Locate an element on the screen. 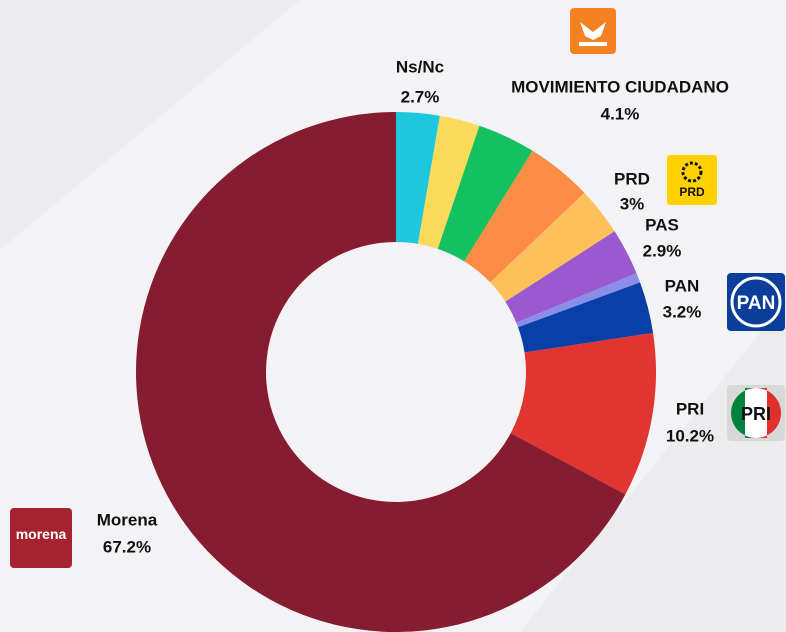  logo-prd: PRD is located at coordinates (692, 180).